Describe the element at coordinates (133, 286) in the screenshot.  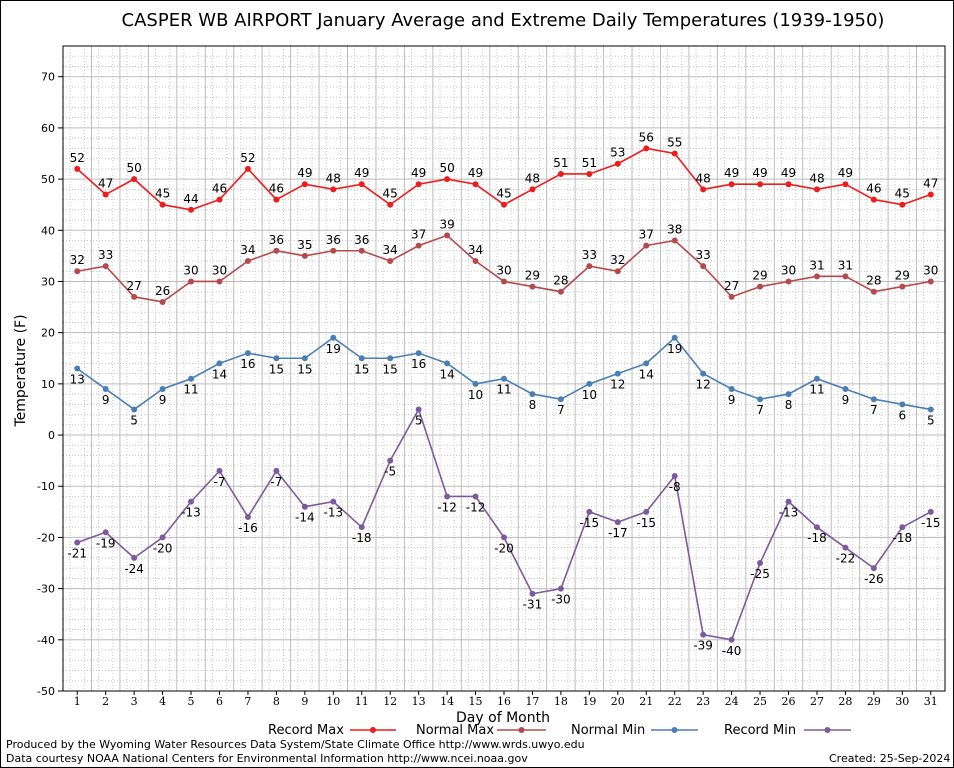
I see `data-label-normal-max: 27` at that location.